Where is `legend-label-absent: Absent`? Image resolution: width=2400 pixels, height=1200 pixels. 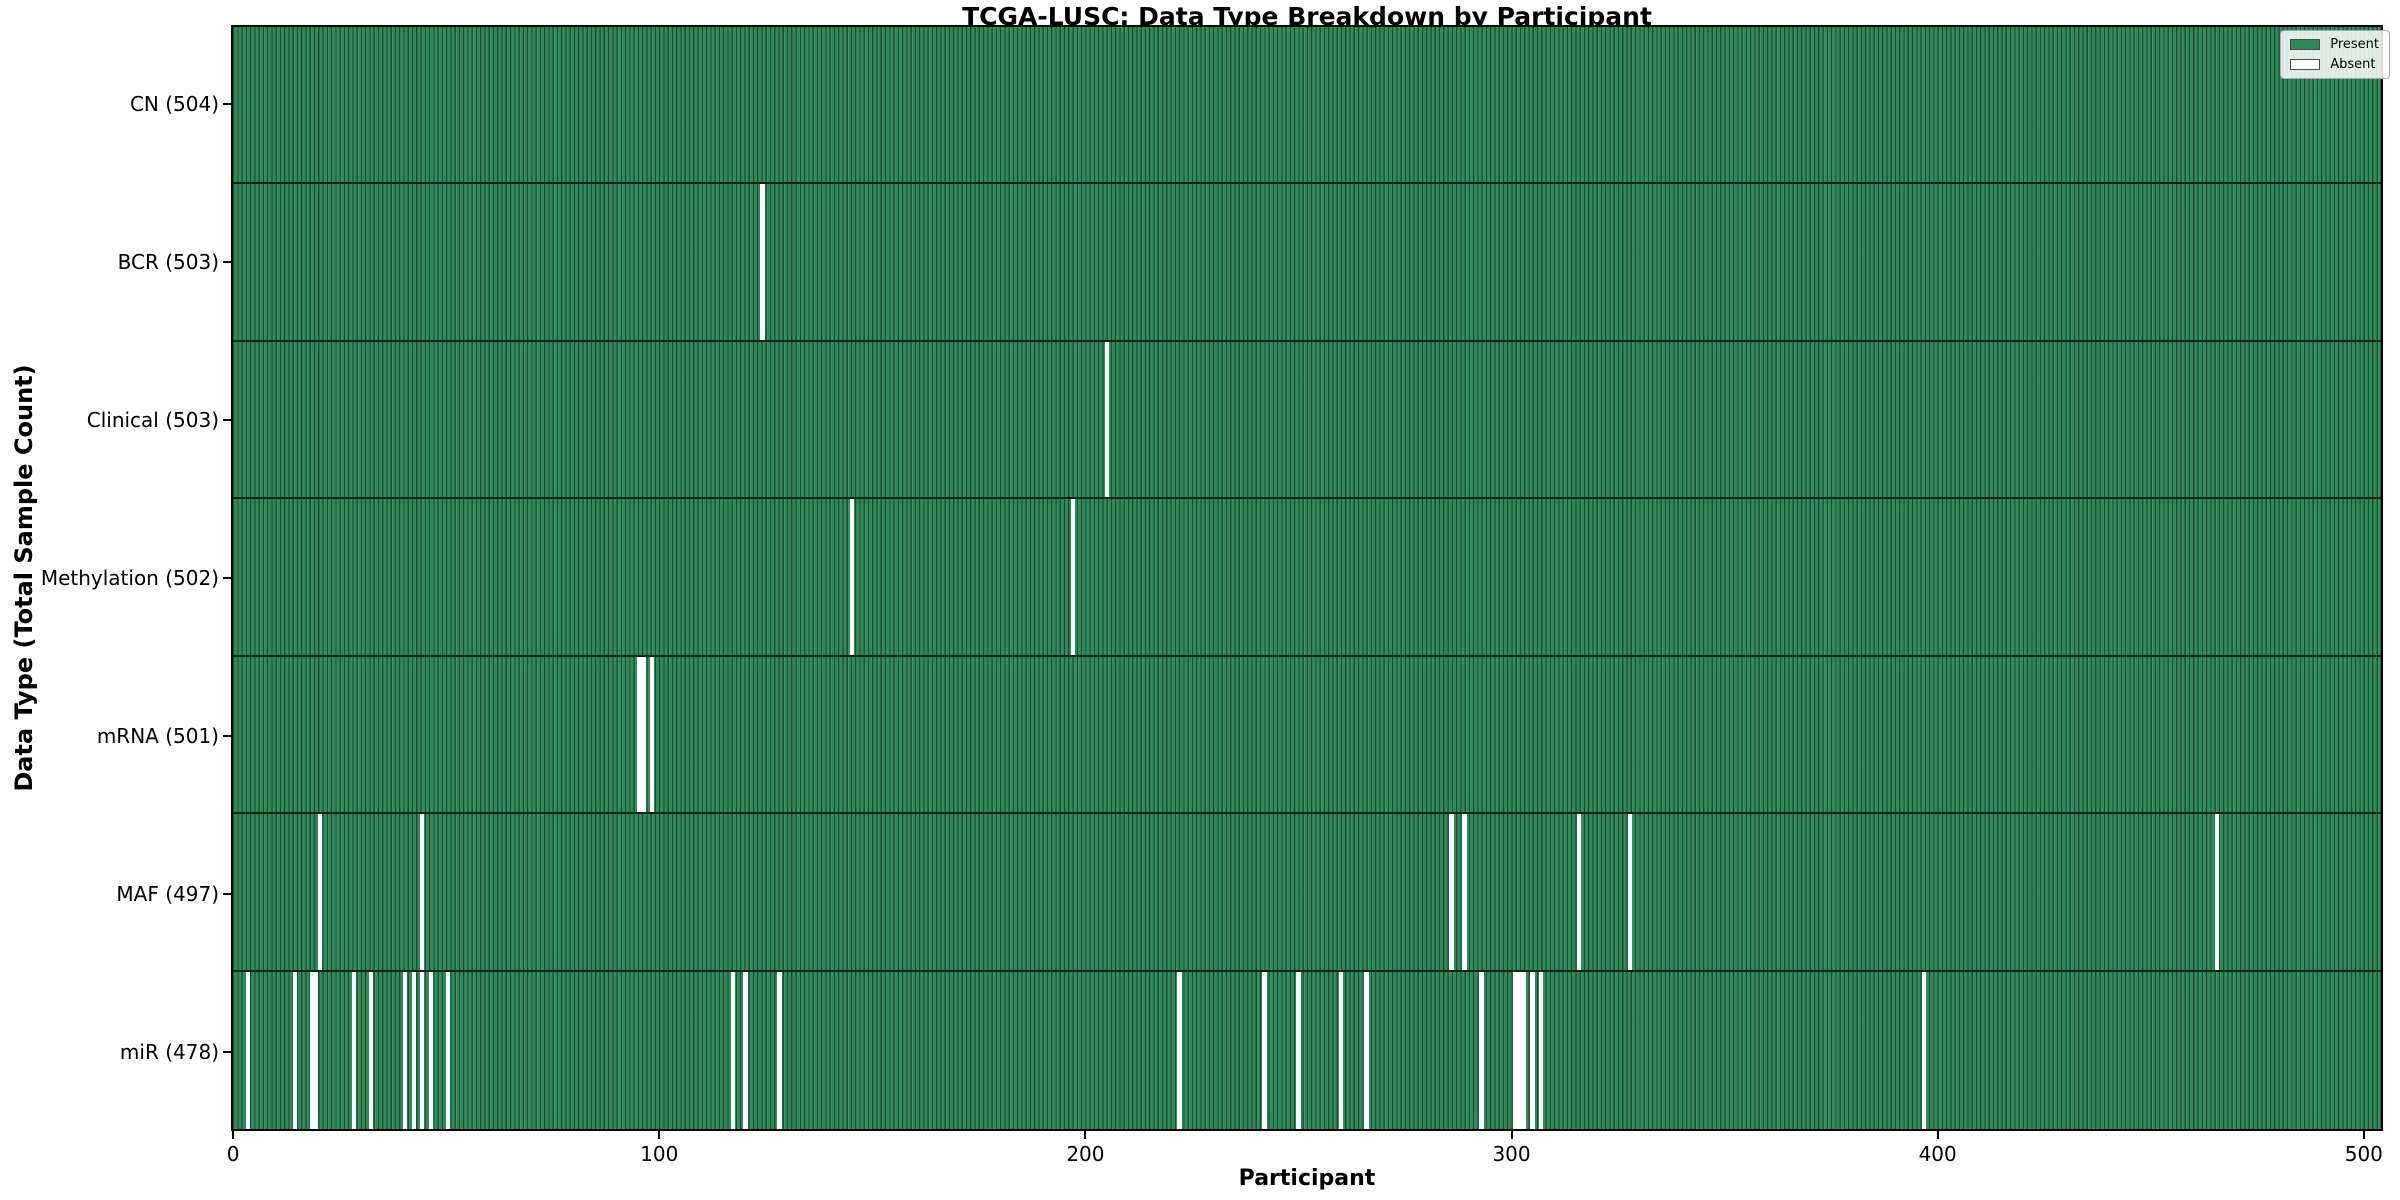
legend-label-absent: Absent is located at coordinates (2353, 64).